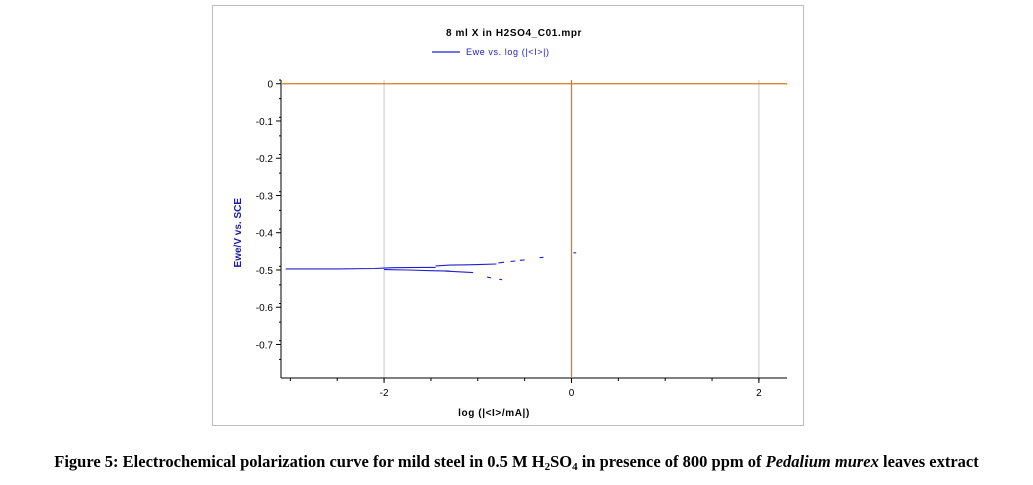 The width and height of the screenshot is (1033, 485). I want to click on y-tick-label: -0.5, so click(265, 271).